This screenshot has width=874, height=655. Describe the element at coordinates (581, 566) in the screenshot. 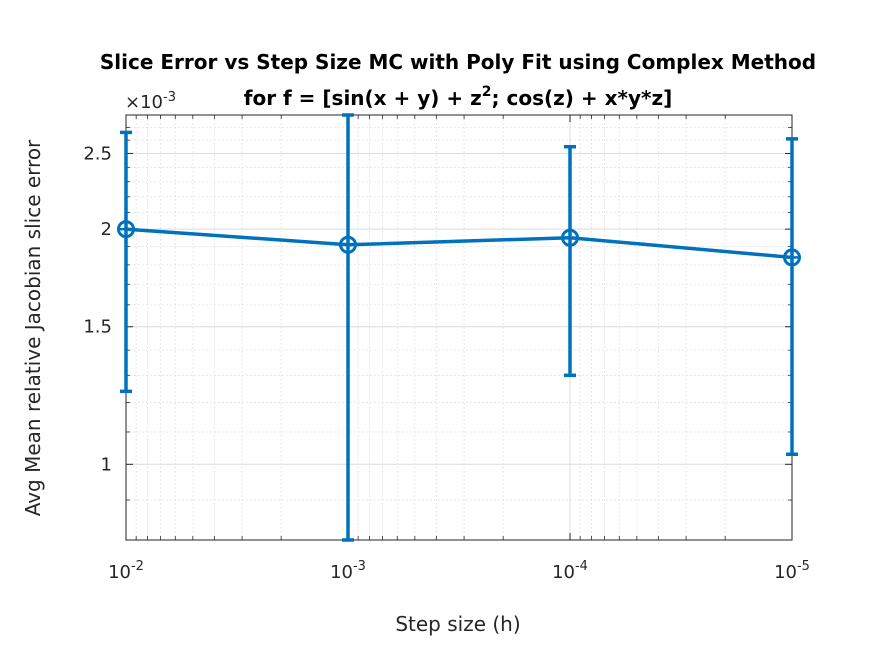

I see `x-tick-exp: -4` at that location.